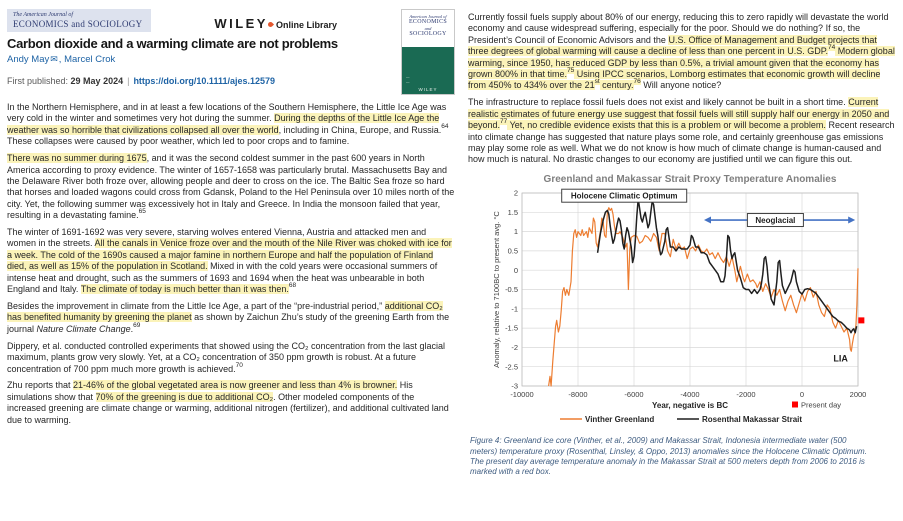 This screenshot has width=903, height=521. I want to click on footnote-ref: 77, so click(504, 122).